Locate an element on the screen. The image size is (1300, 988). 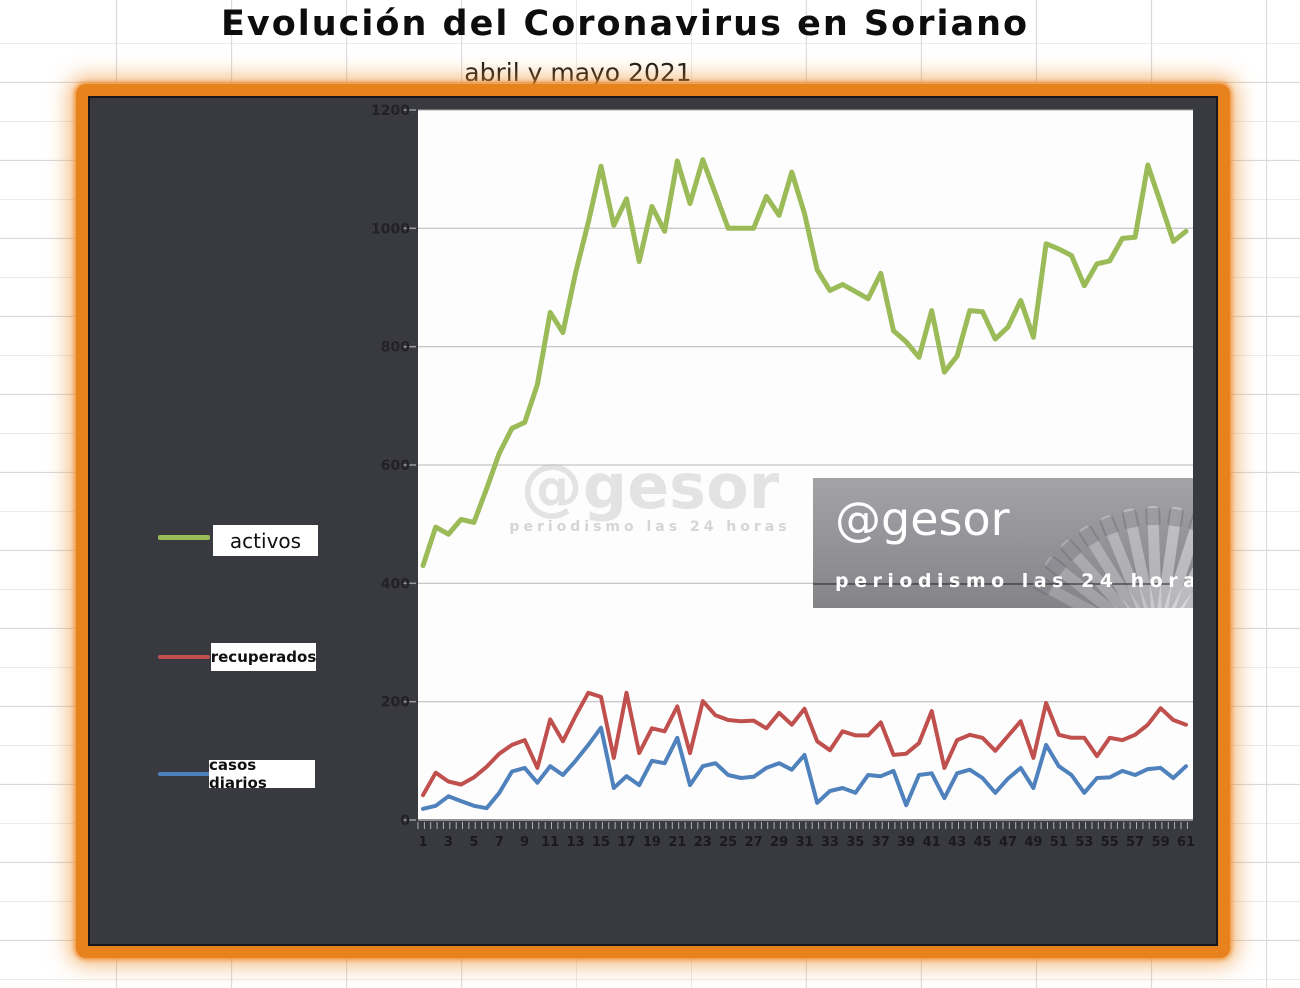
x-axis-tick-label: 57 is located at coordinates (1135, 842).